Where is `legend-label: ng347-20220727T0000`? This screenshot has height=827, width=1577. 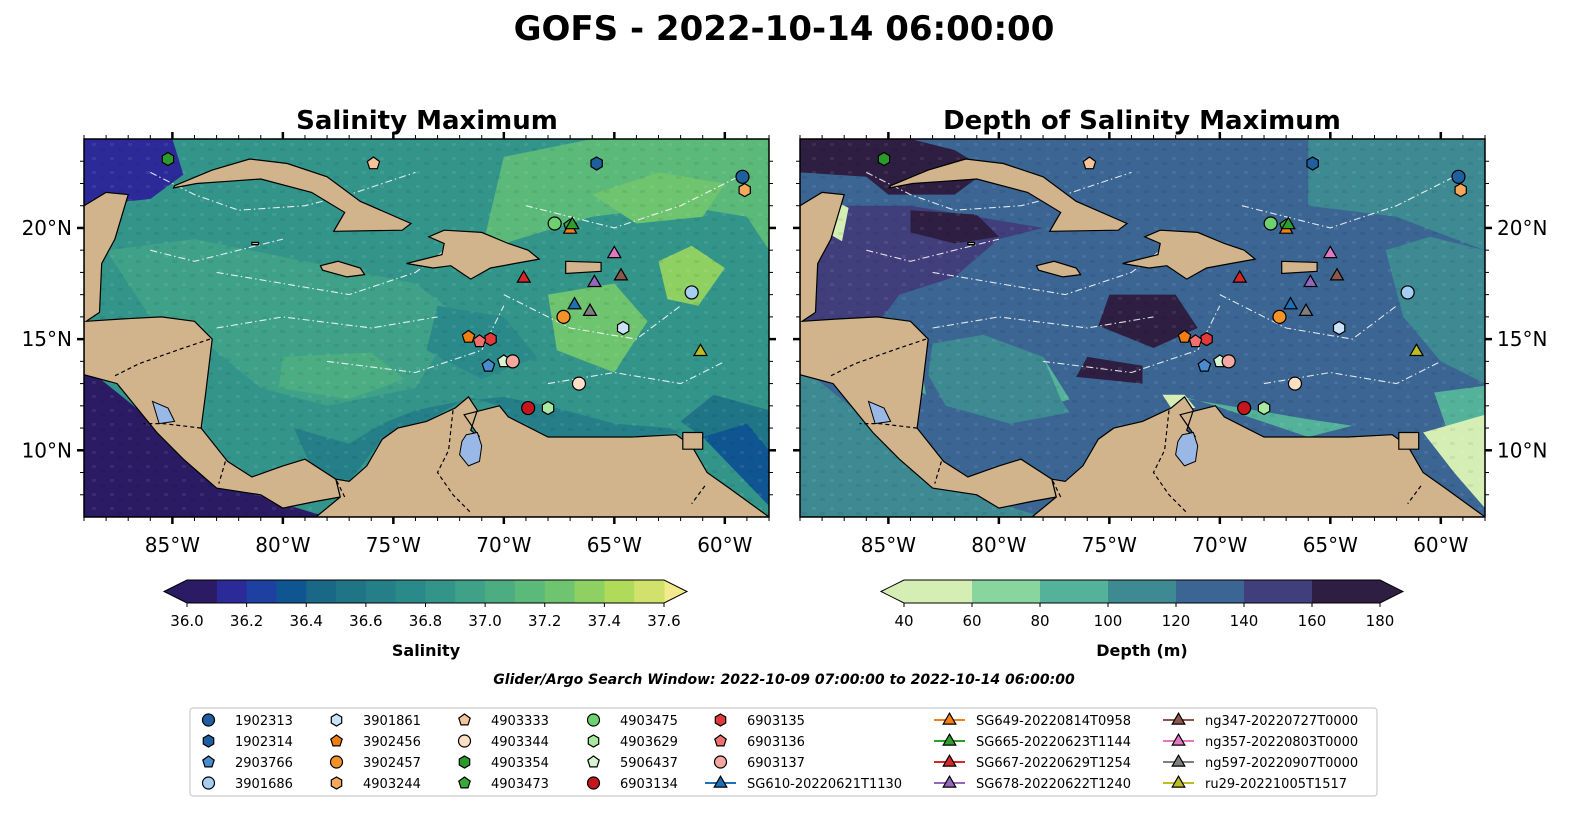
legend-label: ng347-20220727T0000 is located at coordinates (1281, 721).